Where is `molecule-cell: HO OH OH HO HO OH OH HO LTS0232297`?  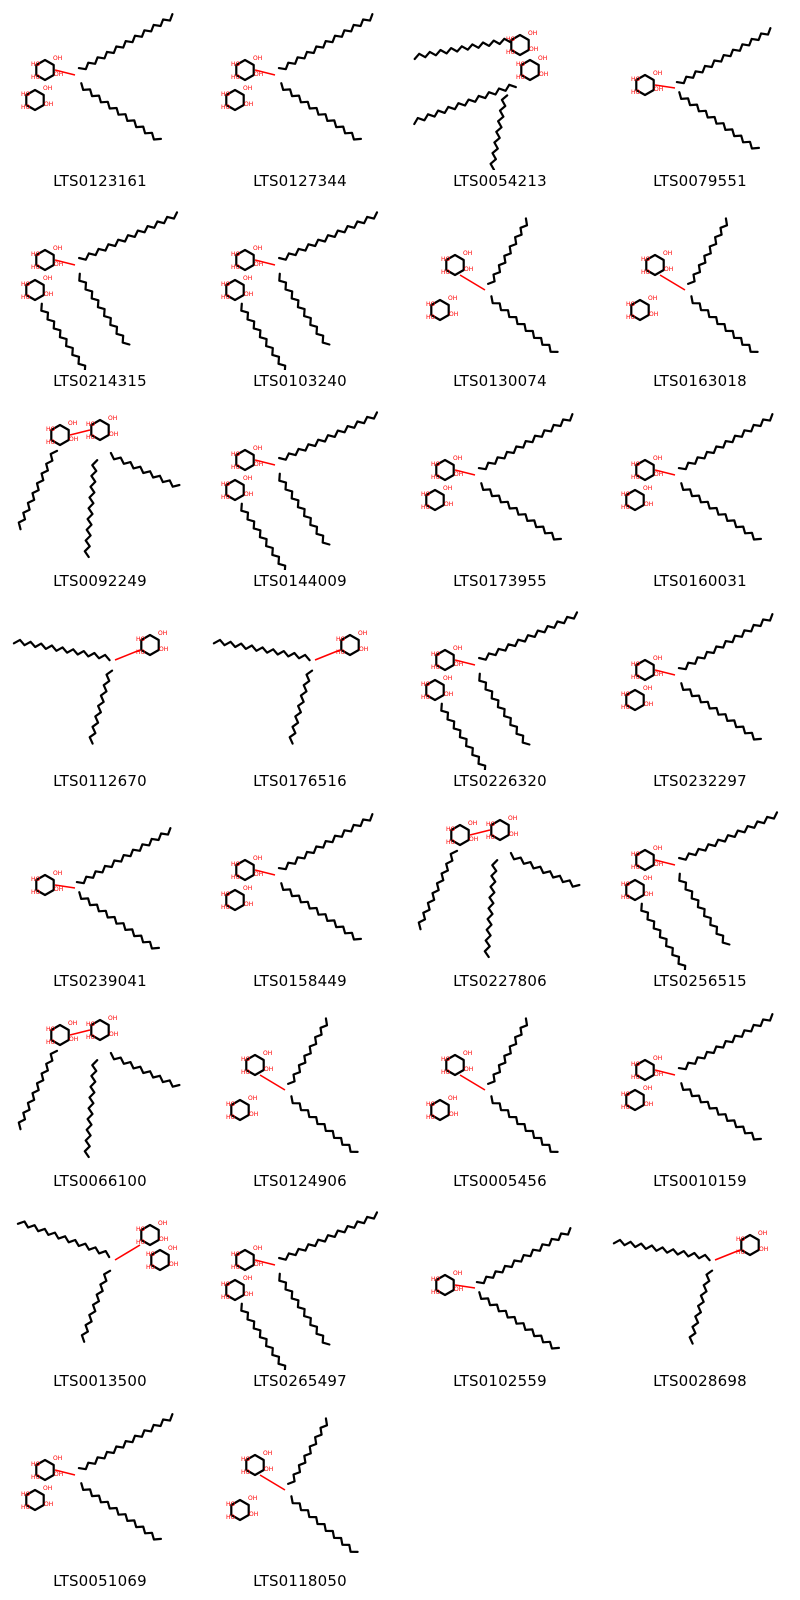 molecule-cell: HO OH OH HO HO OH OH HO LTS0232297 is located at coordinates (700, 700).